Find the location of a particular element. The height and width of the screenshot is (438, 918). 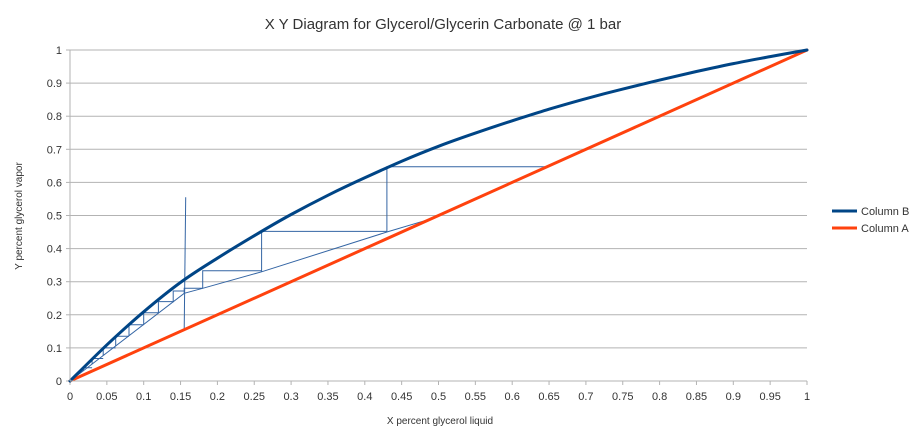

y-tick-label: 0.4 is located at coordinates (54, 250).